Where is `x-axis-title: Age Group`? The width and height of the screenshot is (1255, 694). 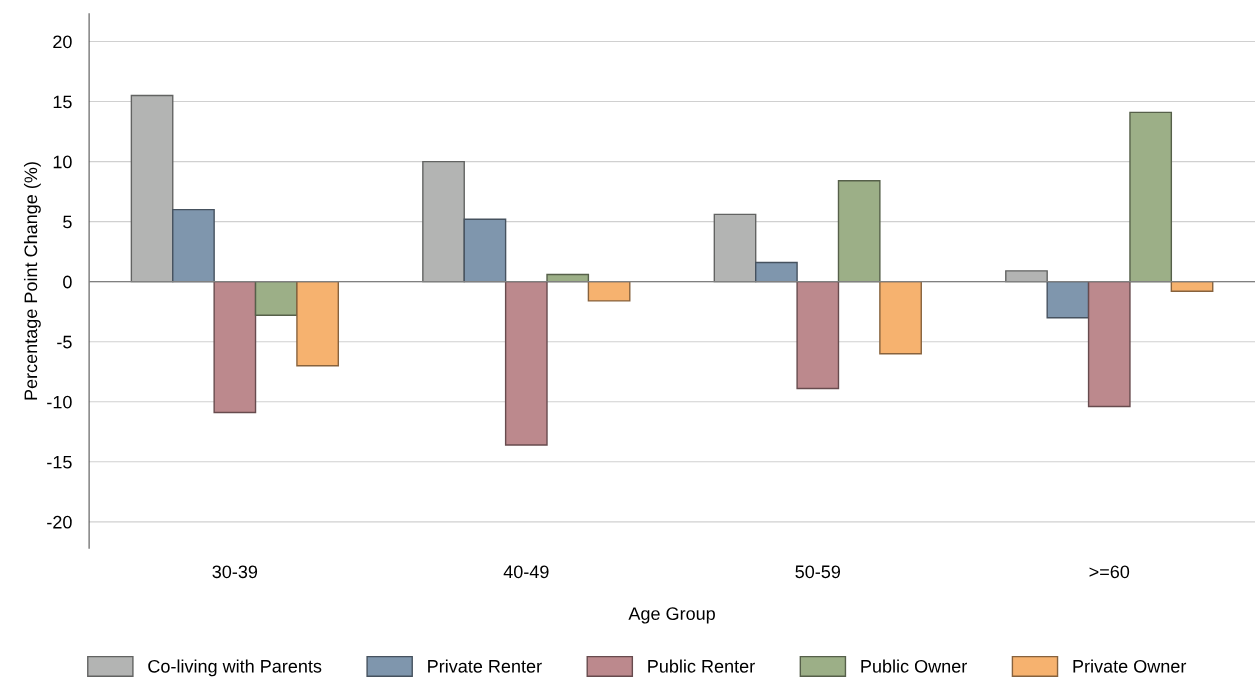
x-axis-title: Age Group is located at coordinates (671, 615).